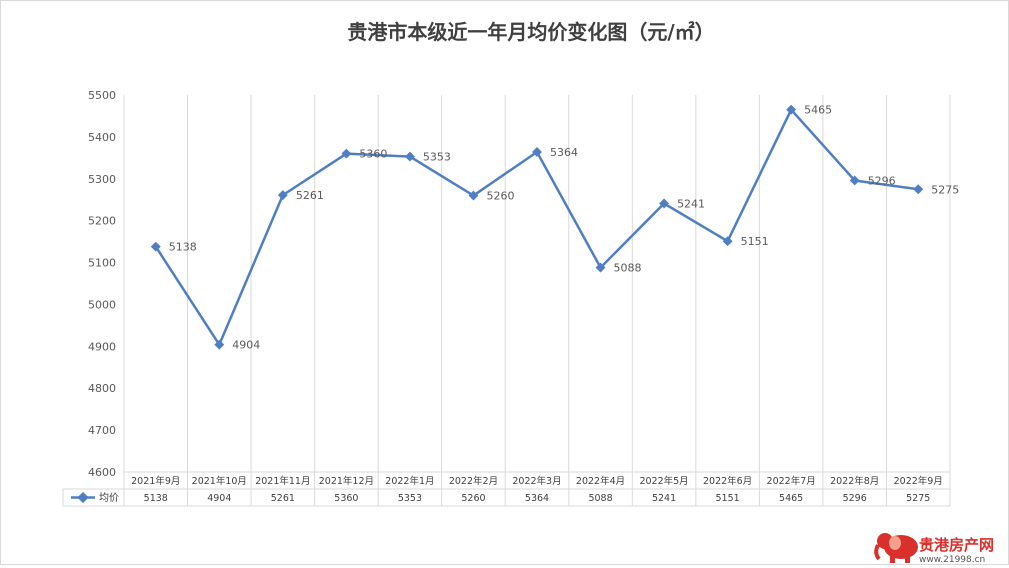  I want to click on y-tick-label: 4700, so click(102, 430).